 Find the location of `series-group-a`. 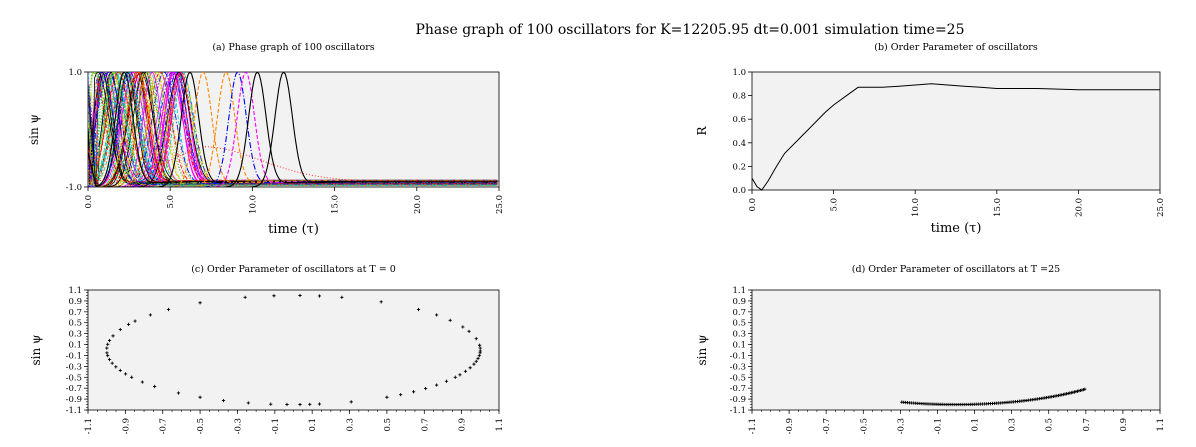

series-group-a is located at coordinates (293, 129).